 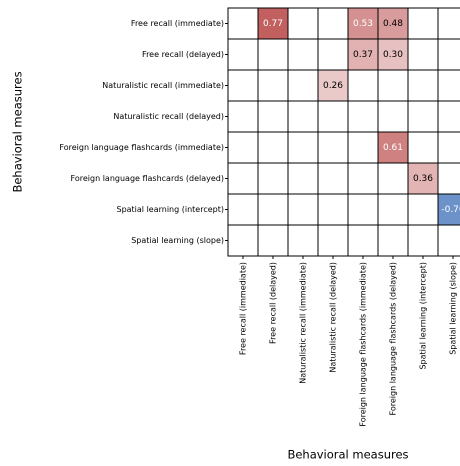 What do you see at coordinates (450, 210) in the screenshot?
I see `value-label: -0.76` at bounding box center [450, 210].